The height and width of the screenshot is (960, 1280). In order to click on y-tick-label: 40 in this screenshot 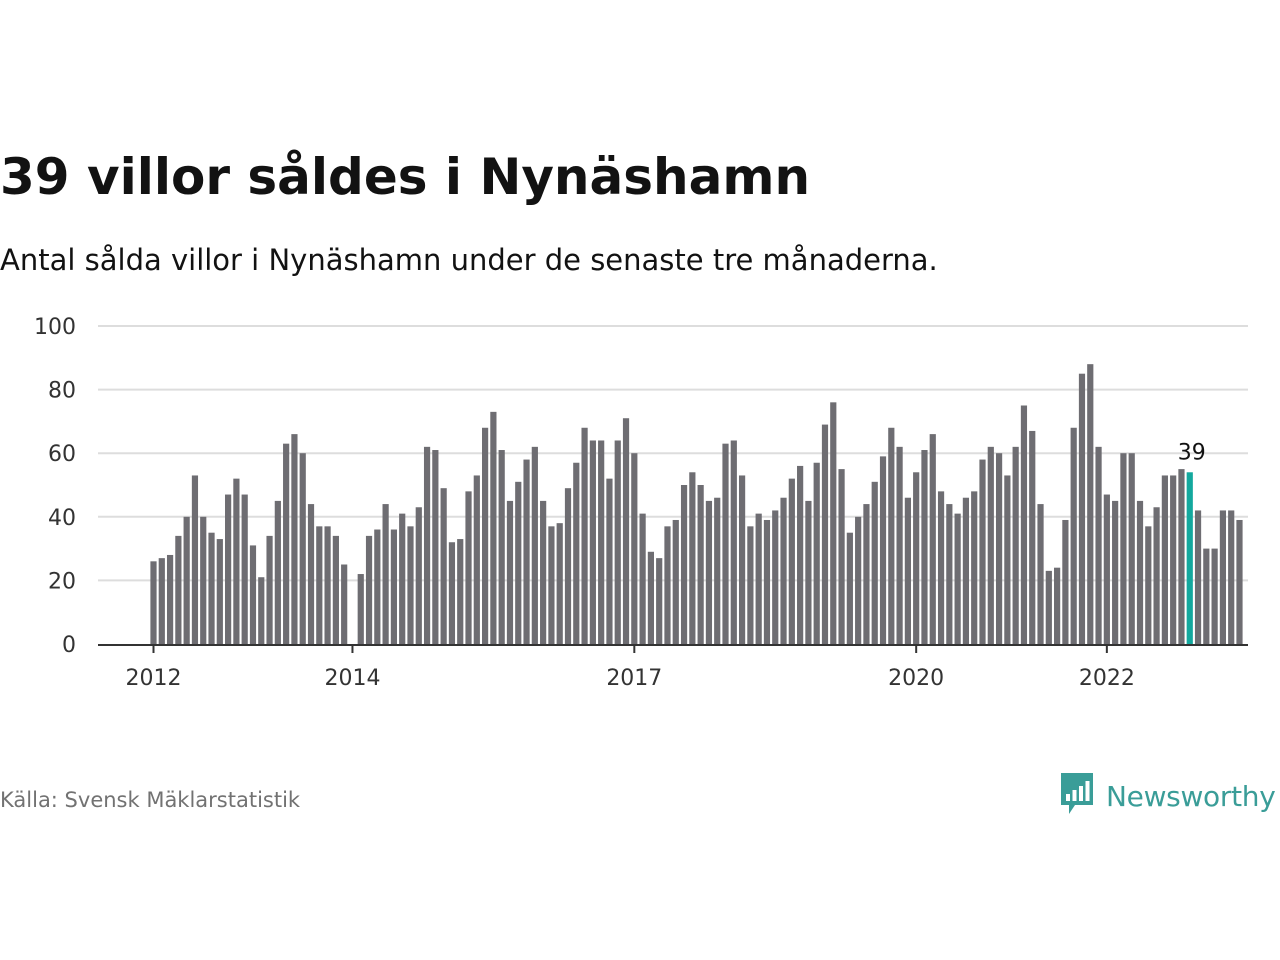, I will do `click(62, 518)`.